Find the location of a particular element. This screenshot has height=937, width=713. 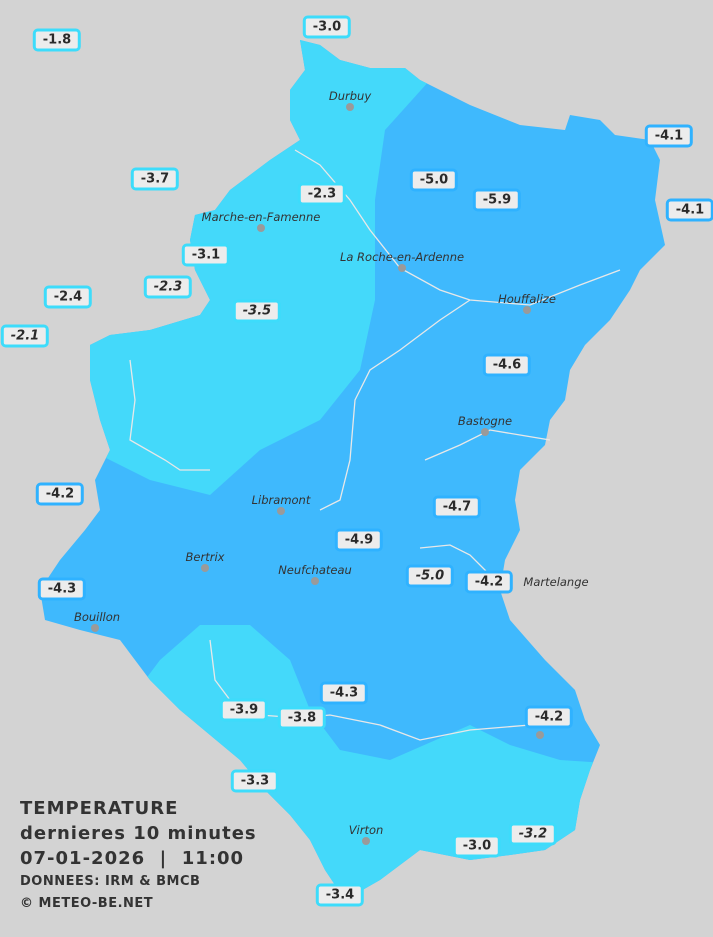

station-temp: -3.3 is located at coordinates (255, 781).